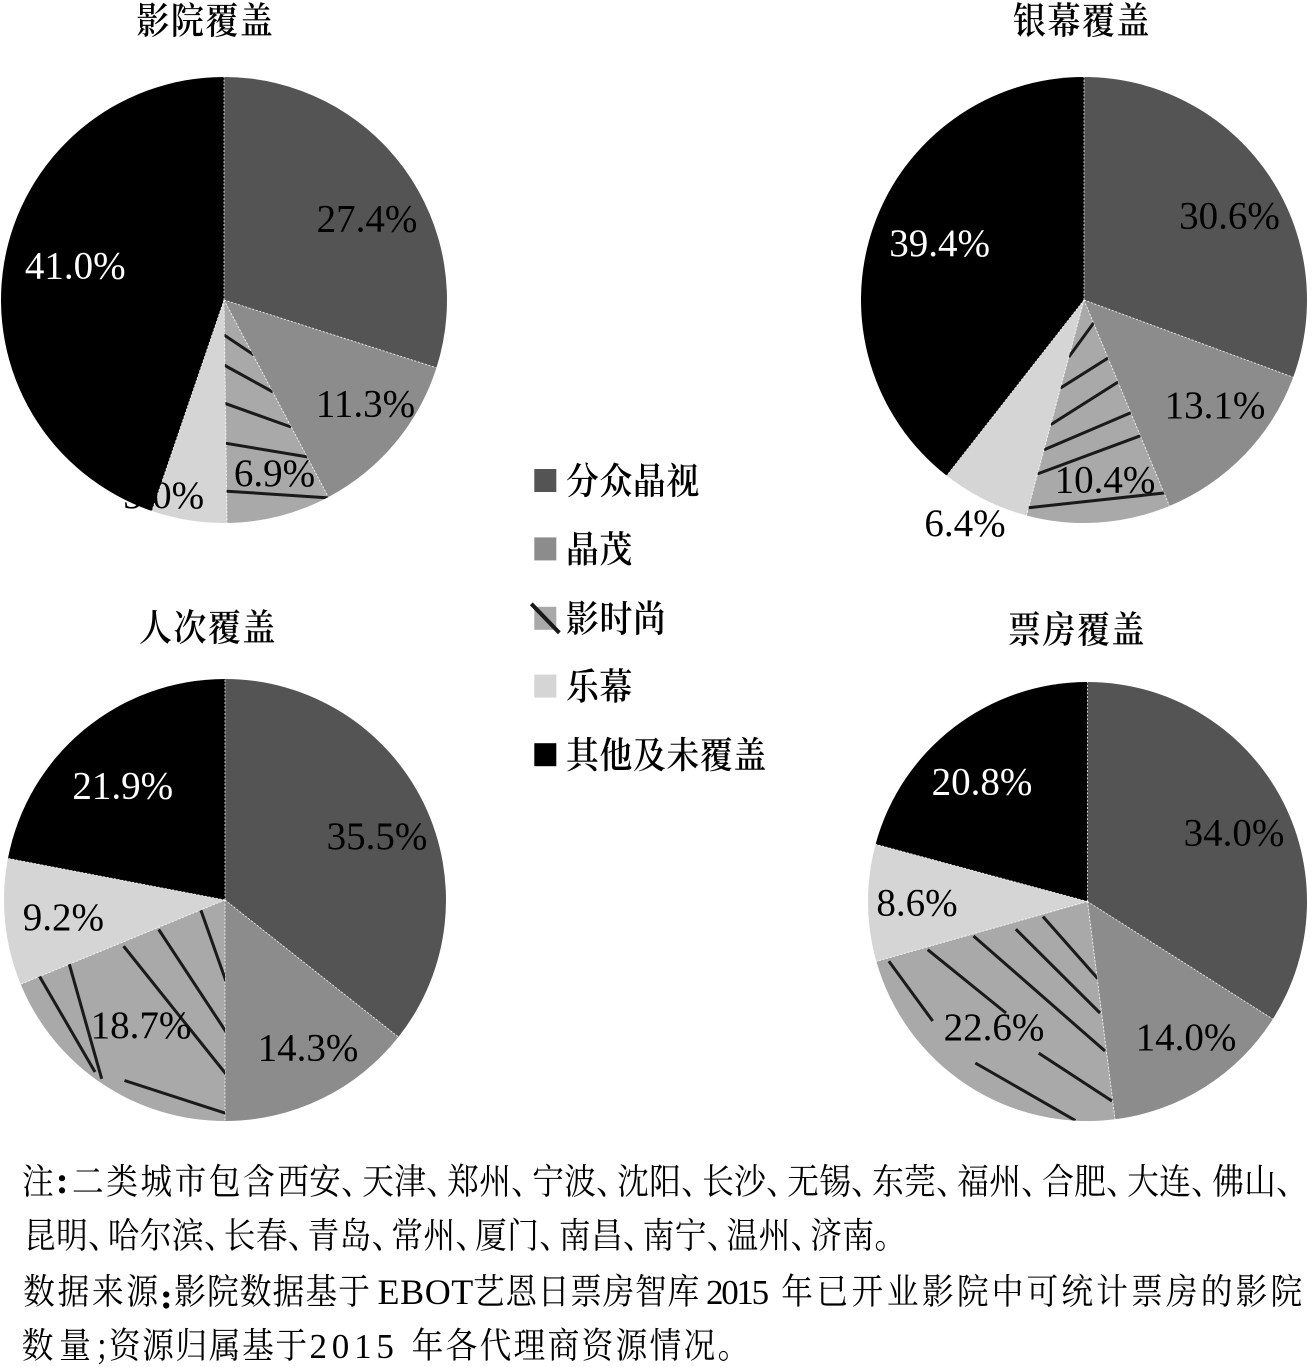 The image size is (1312, 1367). Describe the element at coordinates (274, 473) in the screenshot. I see `svg-text: 6.9%` at that location.